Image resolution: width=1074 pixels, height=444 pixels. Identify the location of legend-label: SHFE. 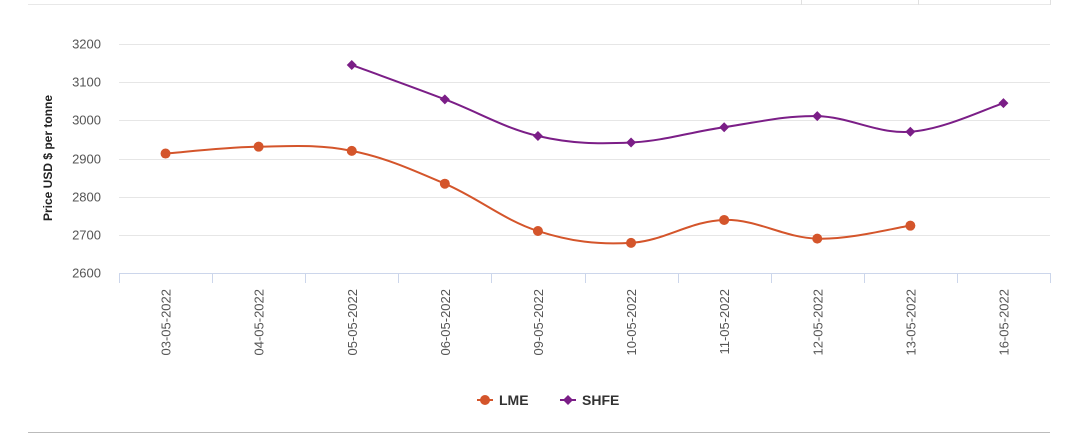
(600, 400).